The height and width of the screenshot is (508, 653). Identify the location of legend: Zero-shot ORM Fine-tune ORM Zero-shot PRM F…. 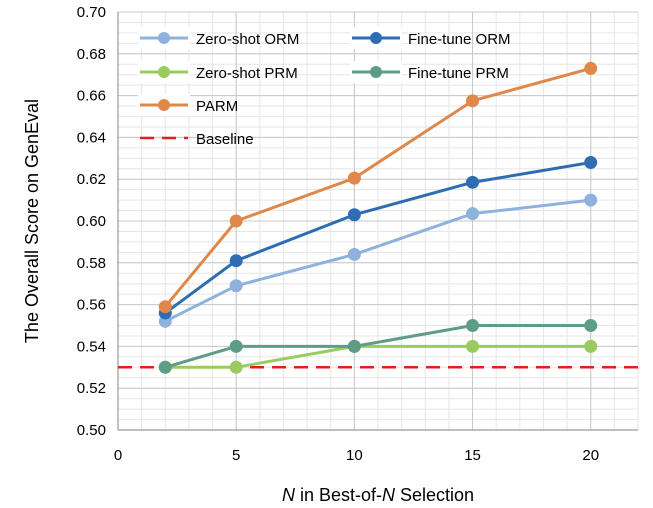
(324, 87).